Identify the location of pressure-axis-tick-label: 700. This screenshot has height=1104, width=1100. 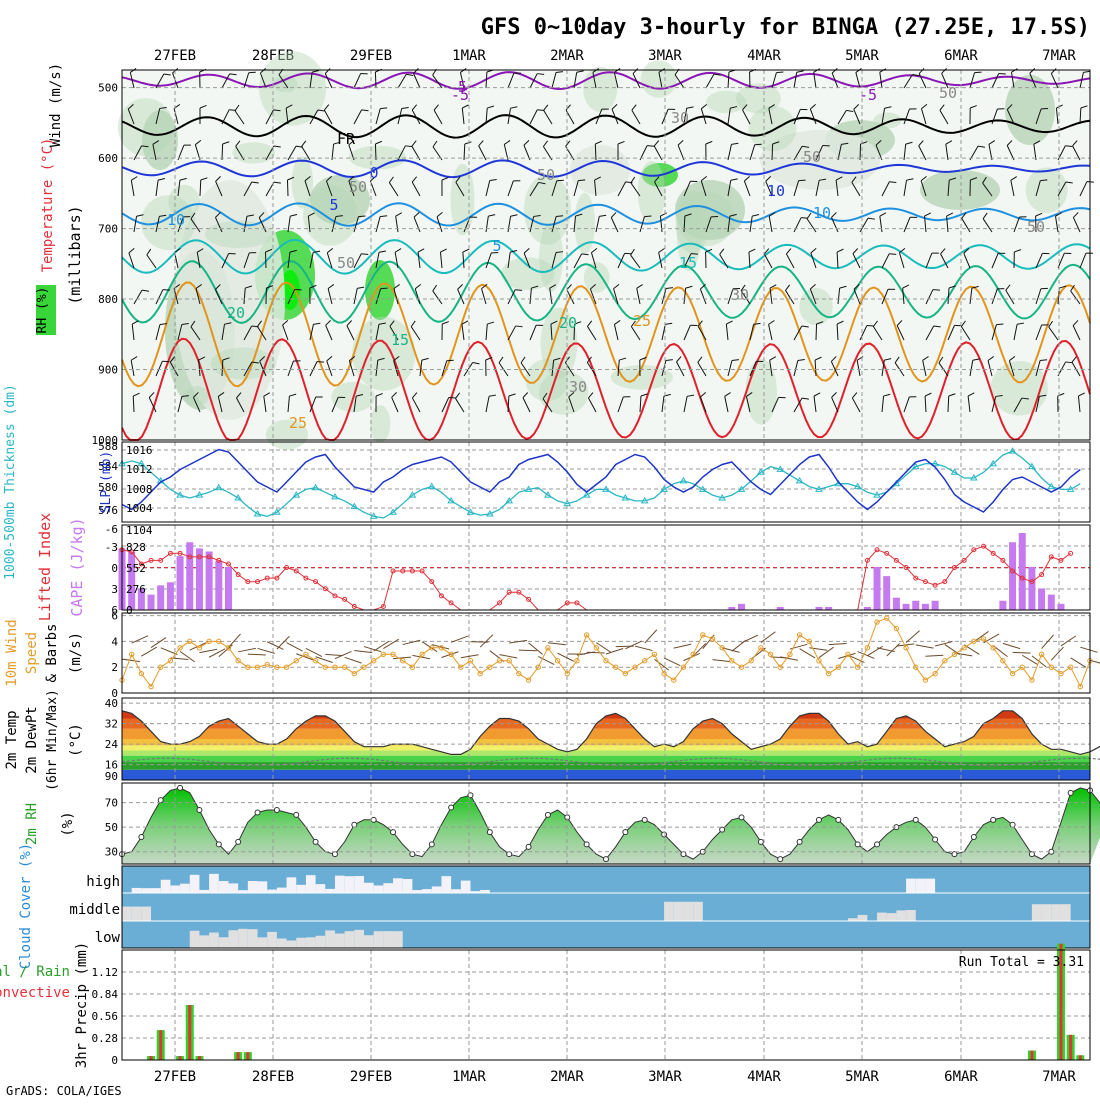
(108, 229).